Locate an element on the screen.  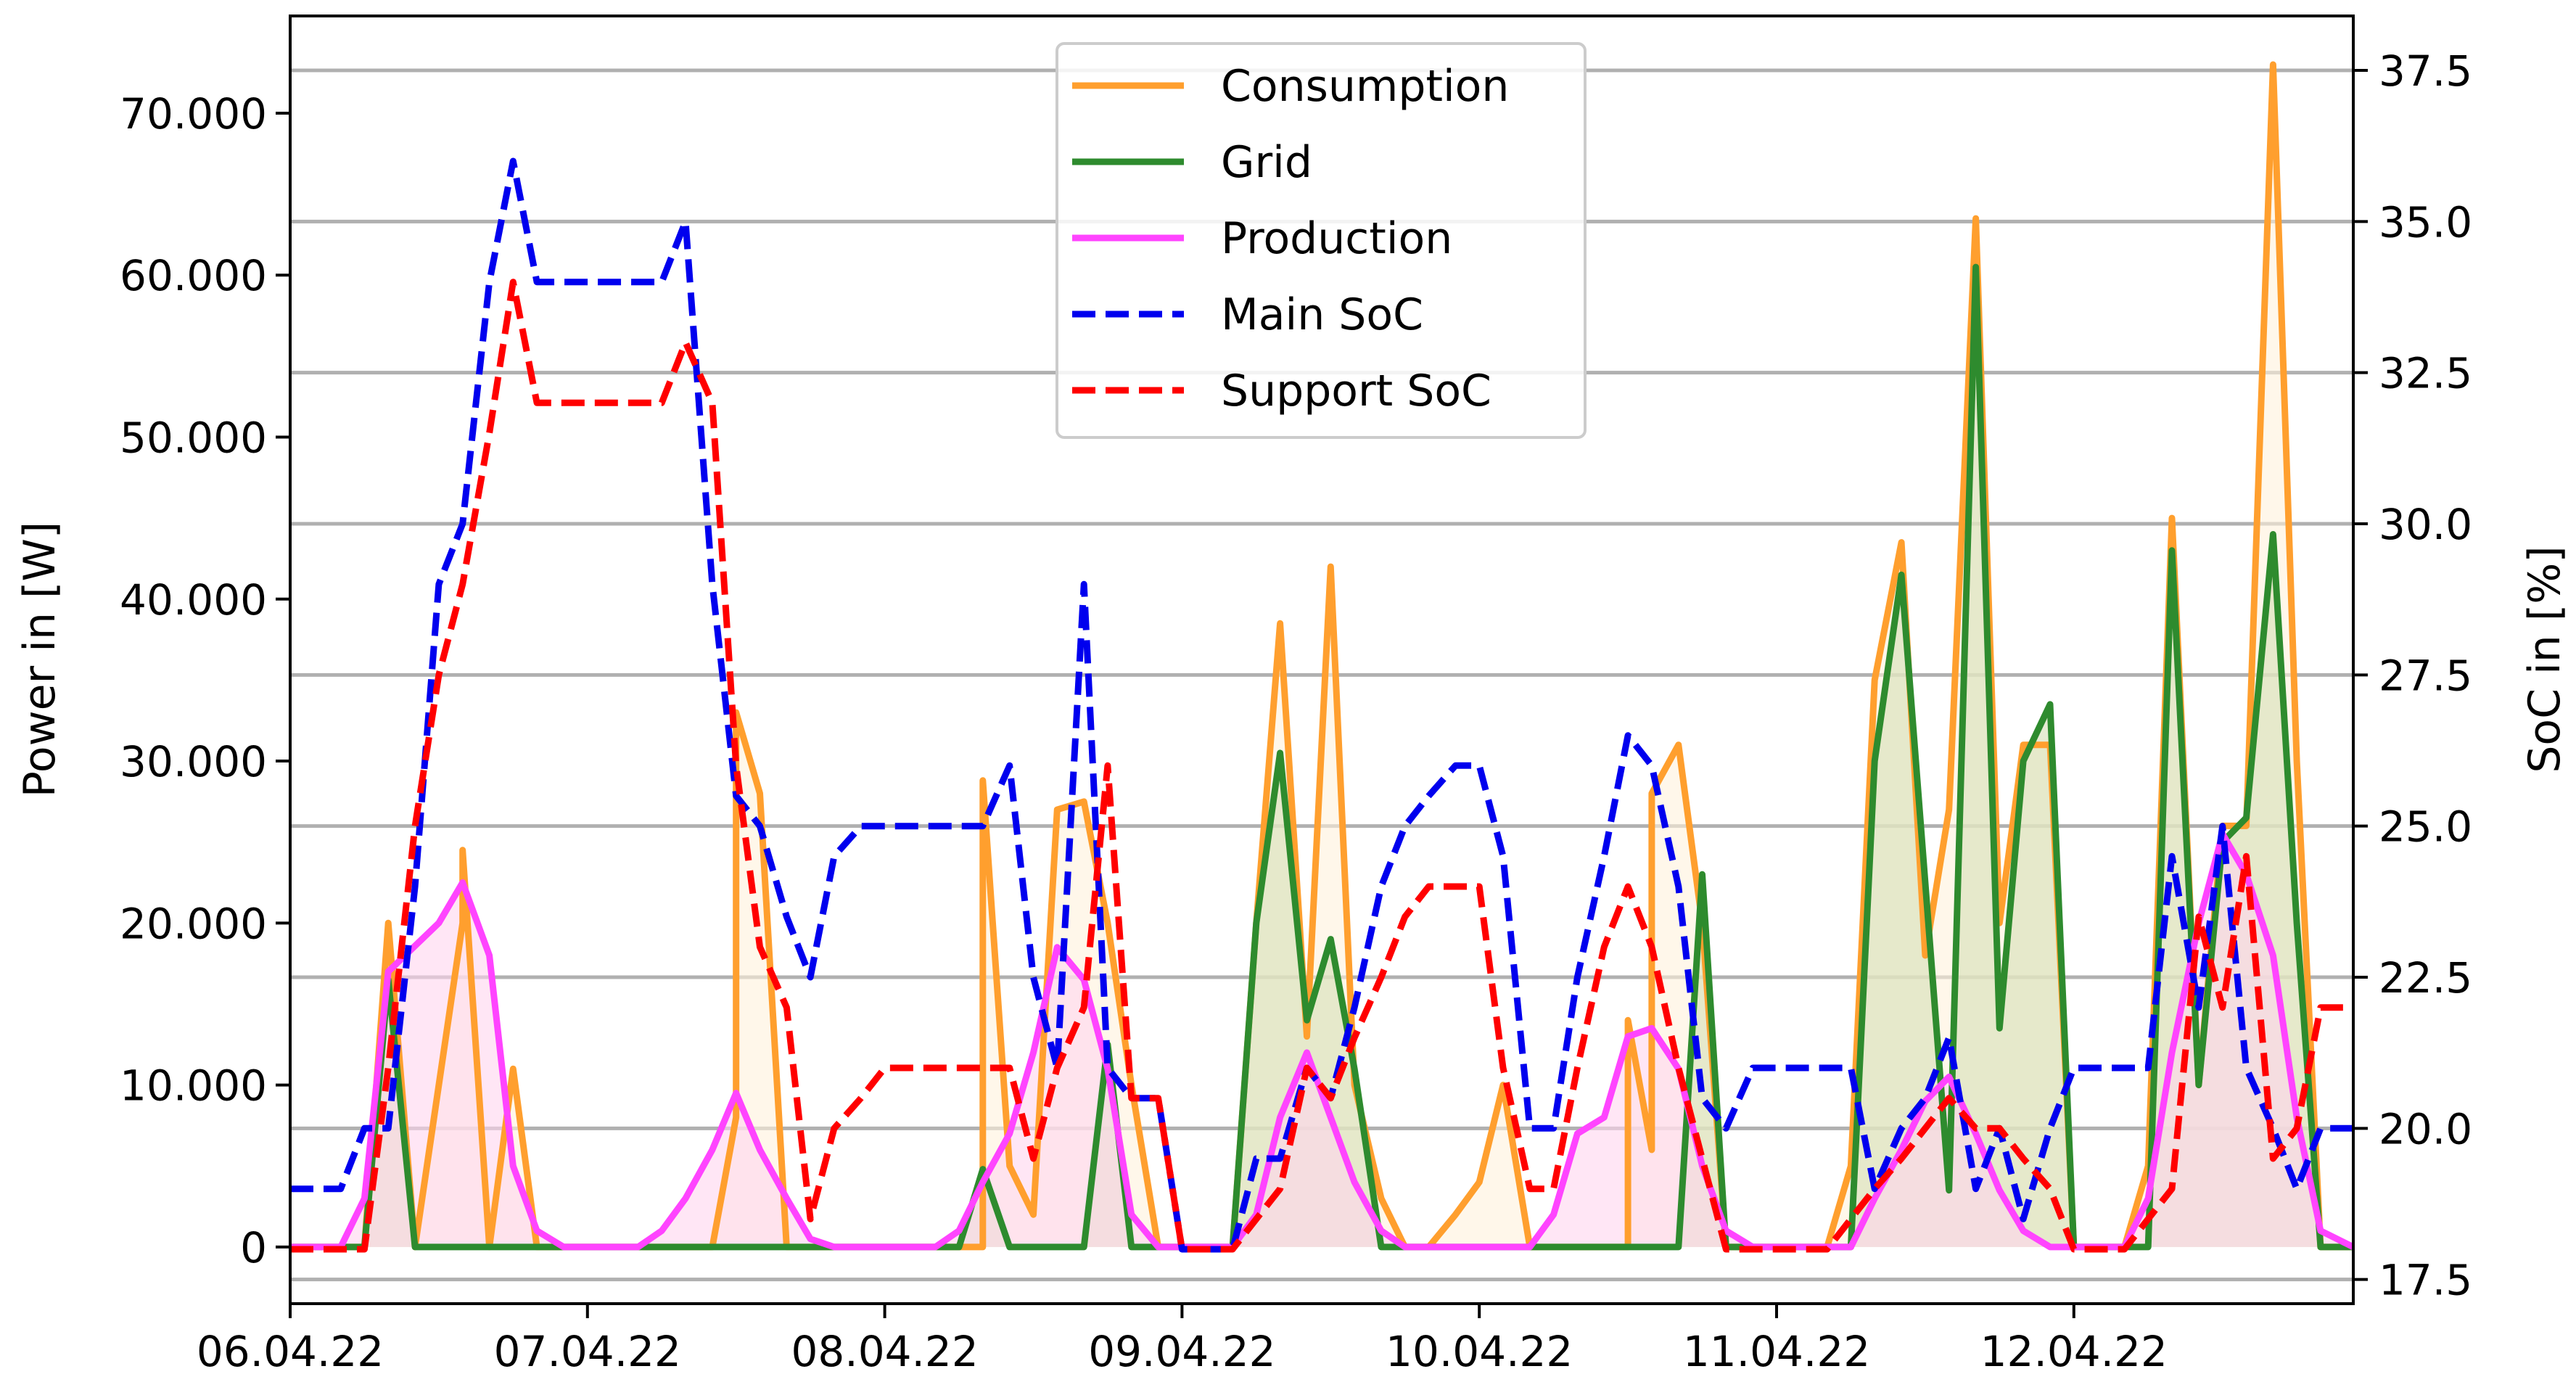
right-axis: 17.5 20.0 22.5 25.0 27.5 30.0 32.5 35.0 37.5 is located at coordinates (2412, 675).